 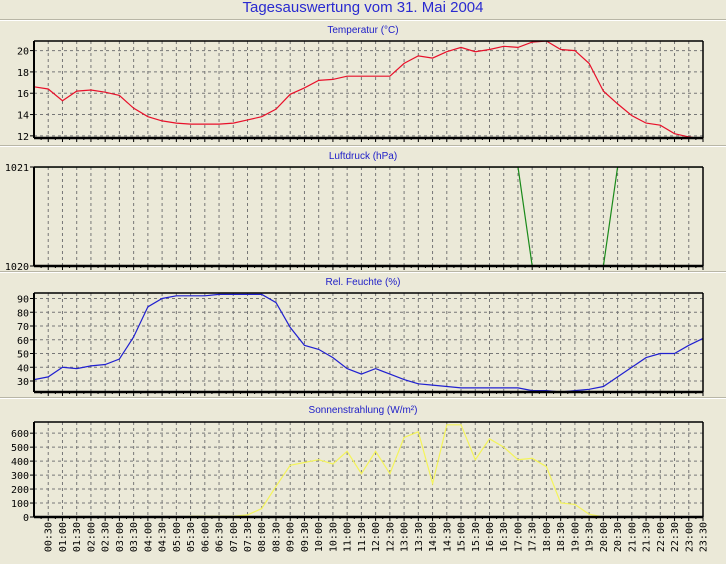 What do you see at coordinates (363, 156) in the screenshot?
I see `chart-title-pressure: Luftdruck (hPa)` at bounding box center [363, 156].